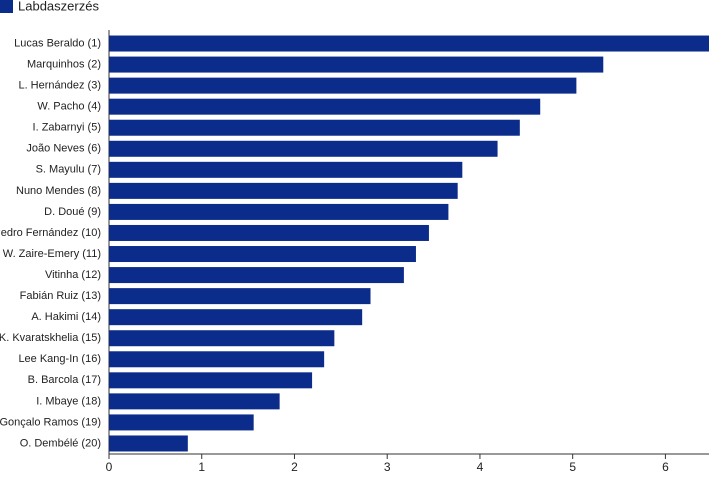 The width and height of the screenshot is (727, 483). What do you see at coordinates (665, 467) in the screenshot?
I see `x-tick-label: 6` at bounding box center [665, 467].